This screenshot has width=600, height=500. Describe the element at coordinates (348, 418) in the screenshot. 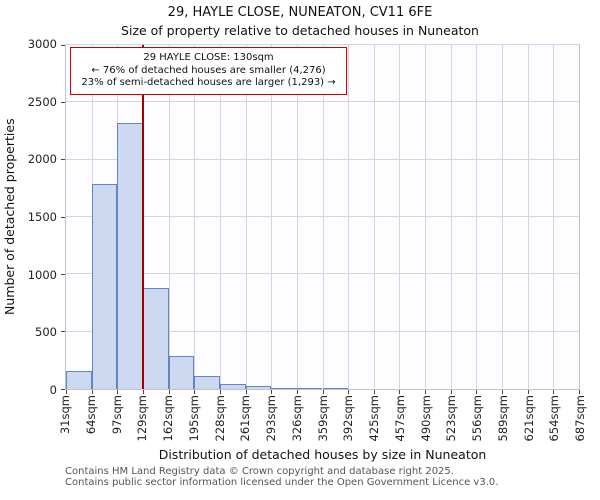

I see `x-tick-label: 392sqm` at that location.